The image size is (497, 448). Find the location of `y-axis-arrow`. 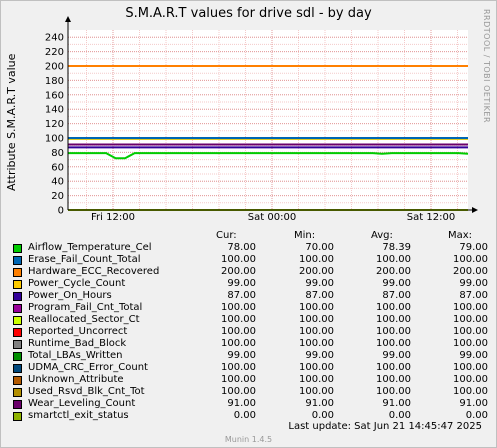

y-axis-arrow is located at coordinates (68, 19).